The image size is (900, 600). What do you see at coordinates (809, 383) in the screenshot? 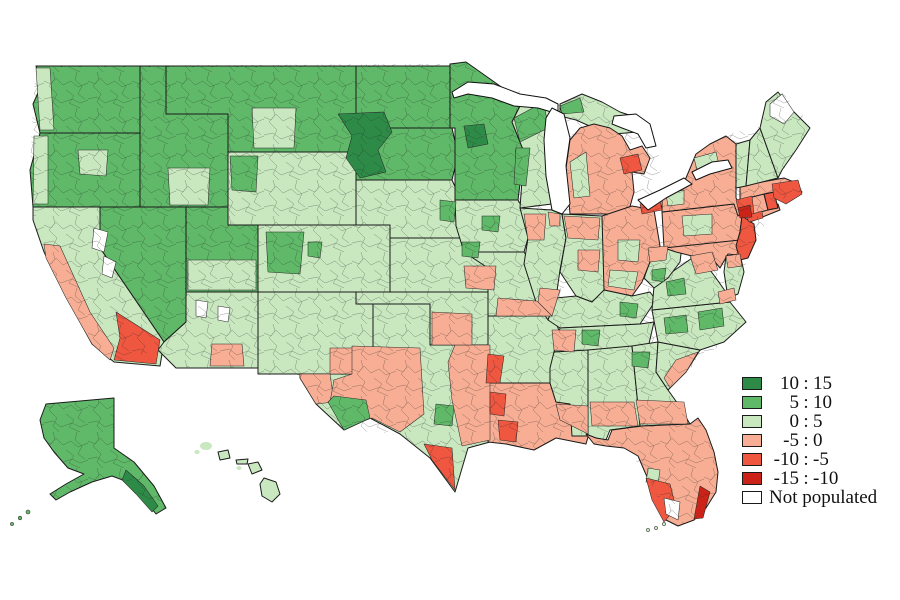
I see `legend-item: 10:15` at bounding box center [809, 383].